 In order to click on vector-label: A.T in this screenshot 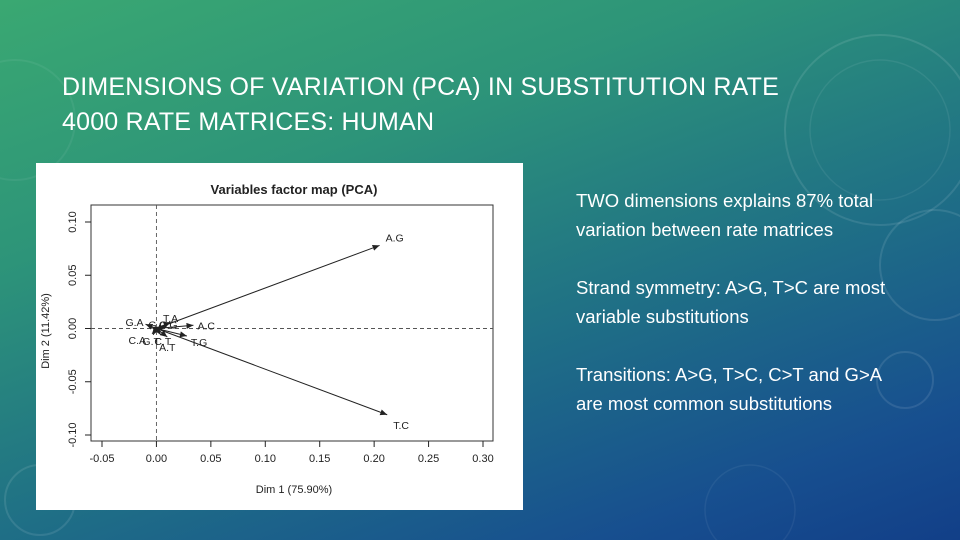, I will do `click(167, 348)`.